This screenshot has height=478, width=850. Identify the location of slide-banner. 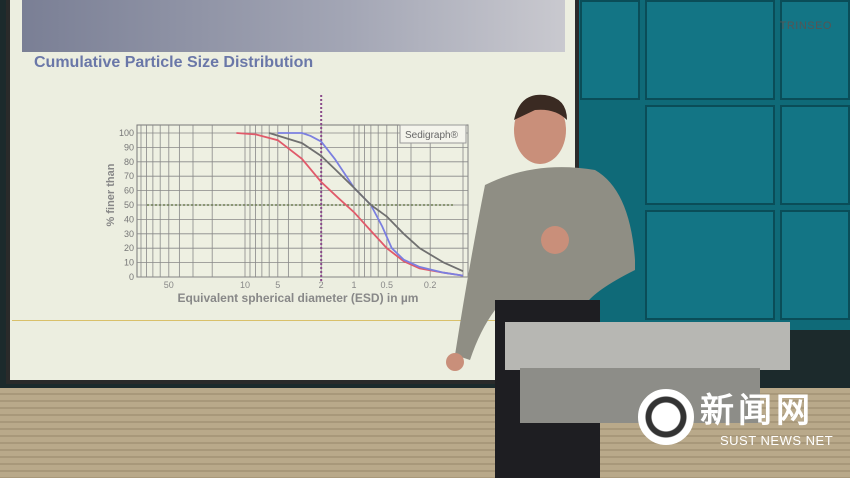
(293, 26).